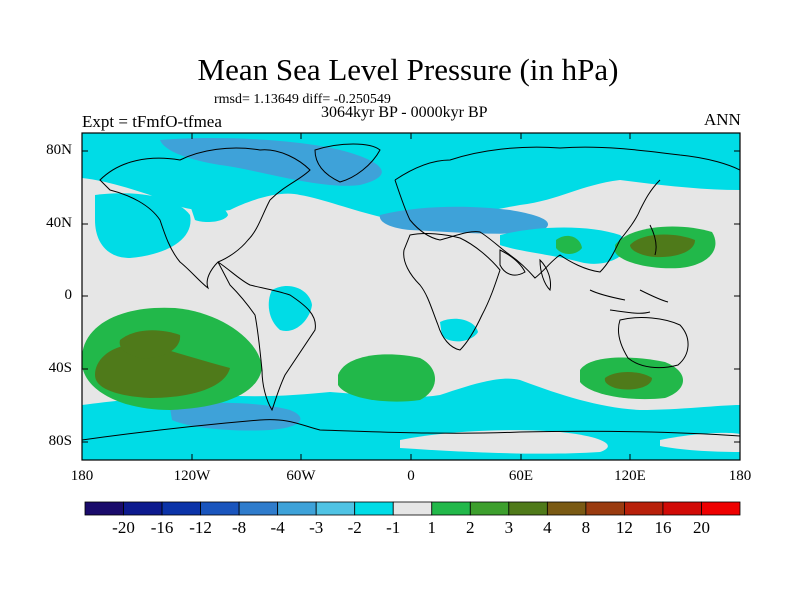 Image resolution: width=800 pixels, height=600 pixels. What do you see at coordinates (82, 476) in the screenshot?
I see `lon-label-180w: 180` at bounding box center [82, 476].